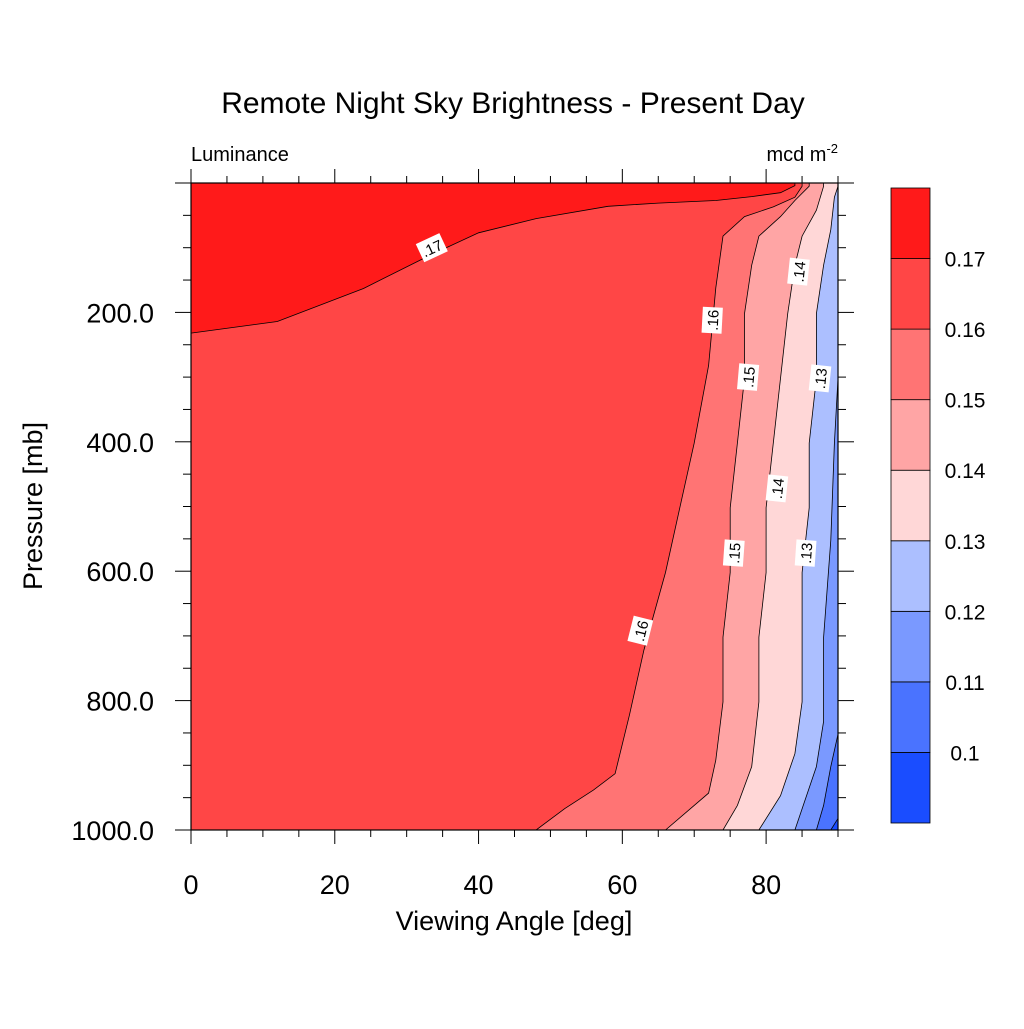 The width and height of the screenshot is (1024, 1029). I want to click on colorbar-label: 0.12, so click(965, 612).